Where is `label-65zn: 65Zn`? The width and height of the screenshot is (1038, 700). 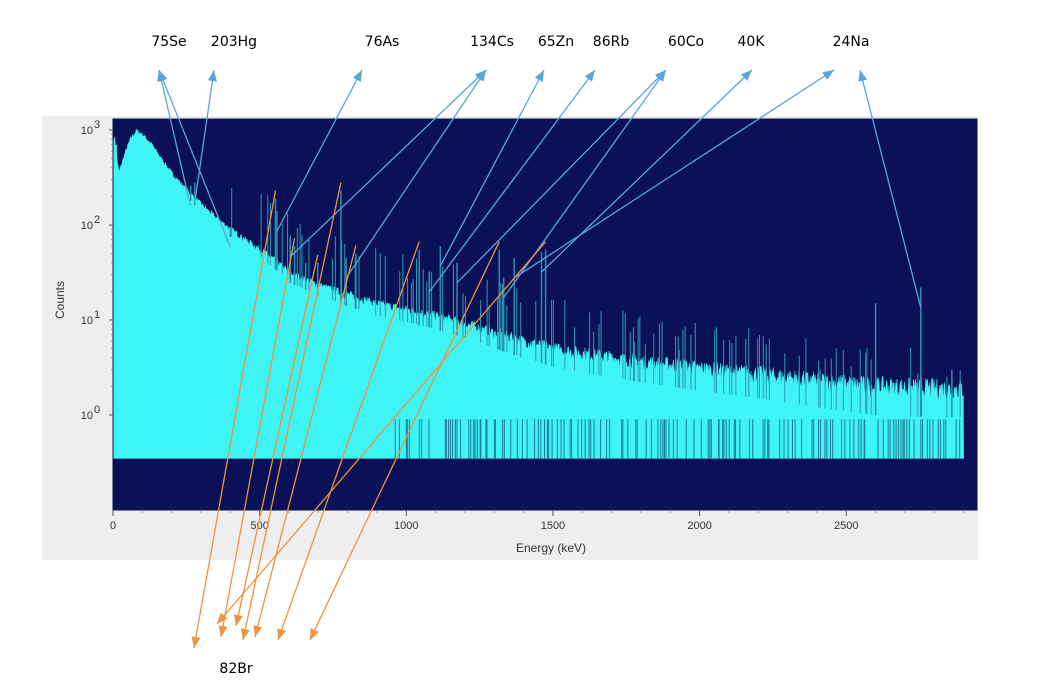 label-65zn: 65Zn is located at coordinates (556, 42).